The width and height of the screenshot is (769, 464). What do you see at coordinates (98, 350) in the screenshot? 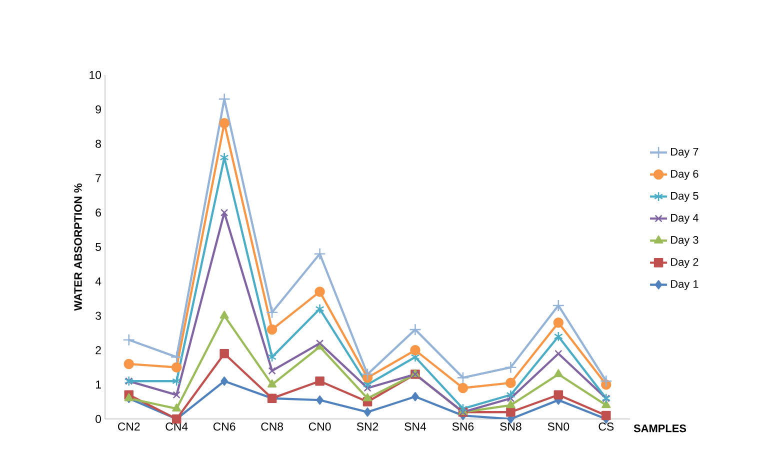
I see `y-tick-label: 2` at bounding box center [98, 350].